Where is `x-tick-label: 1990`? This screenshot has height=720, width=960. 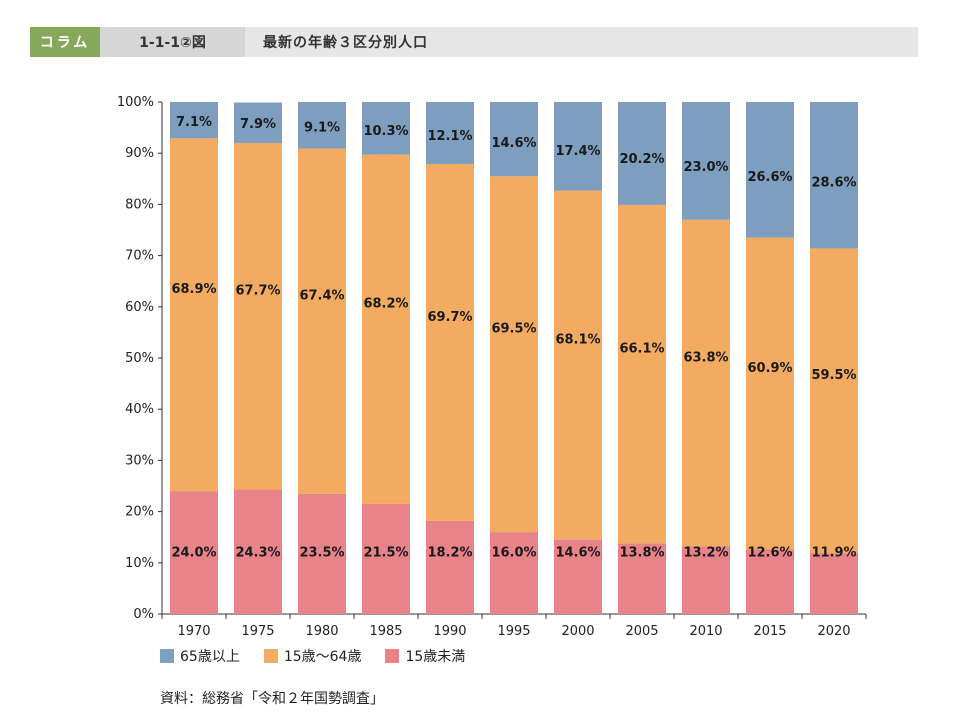
x-tick-label: 1990 is located at coordinates (449, 631).